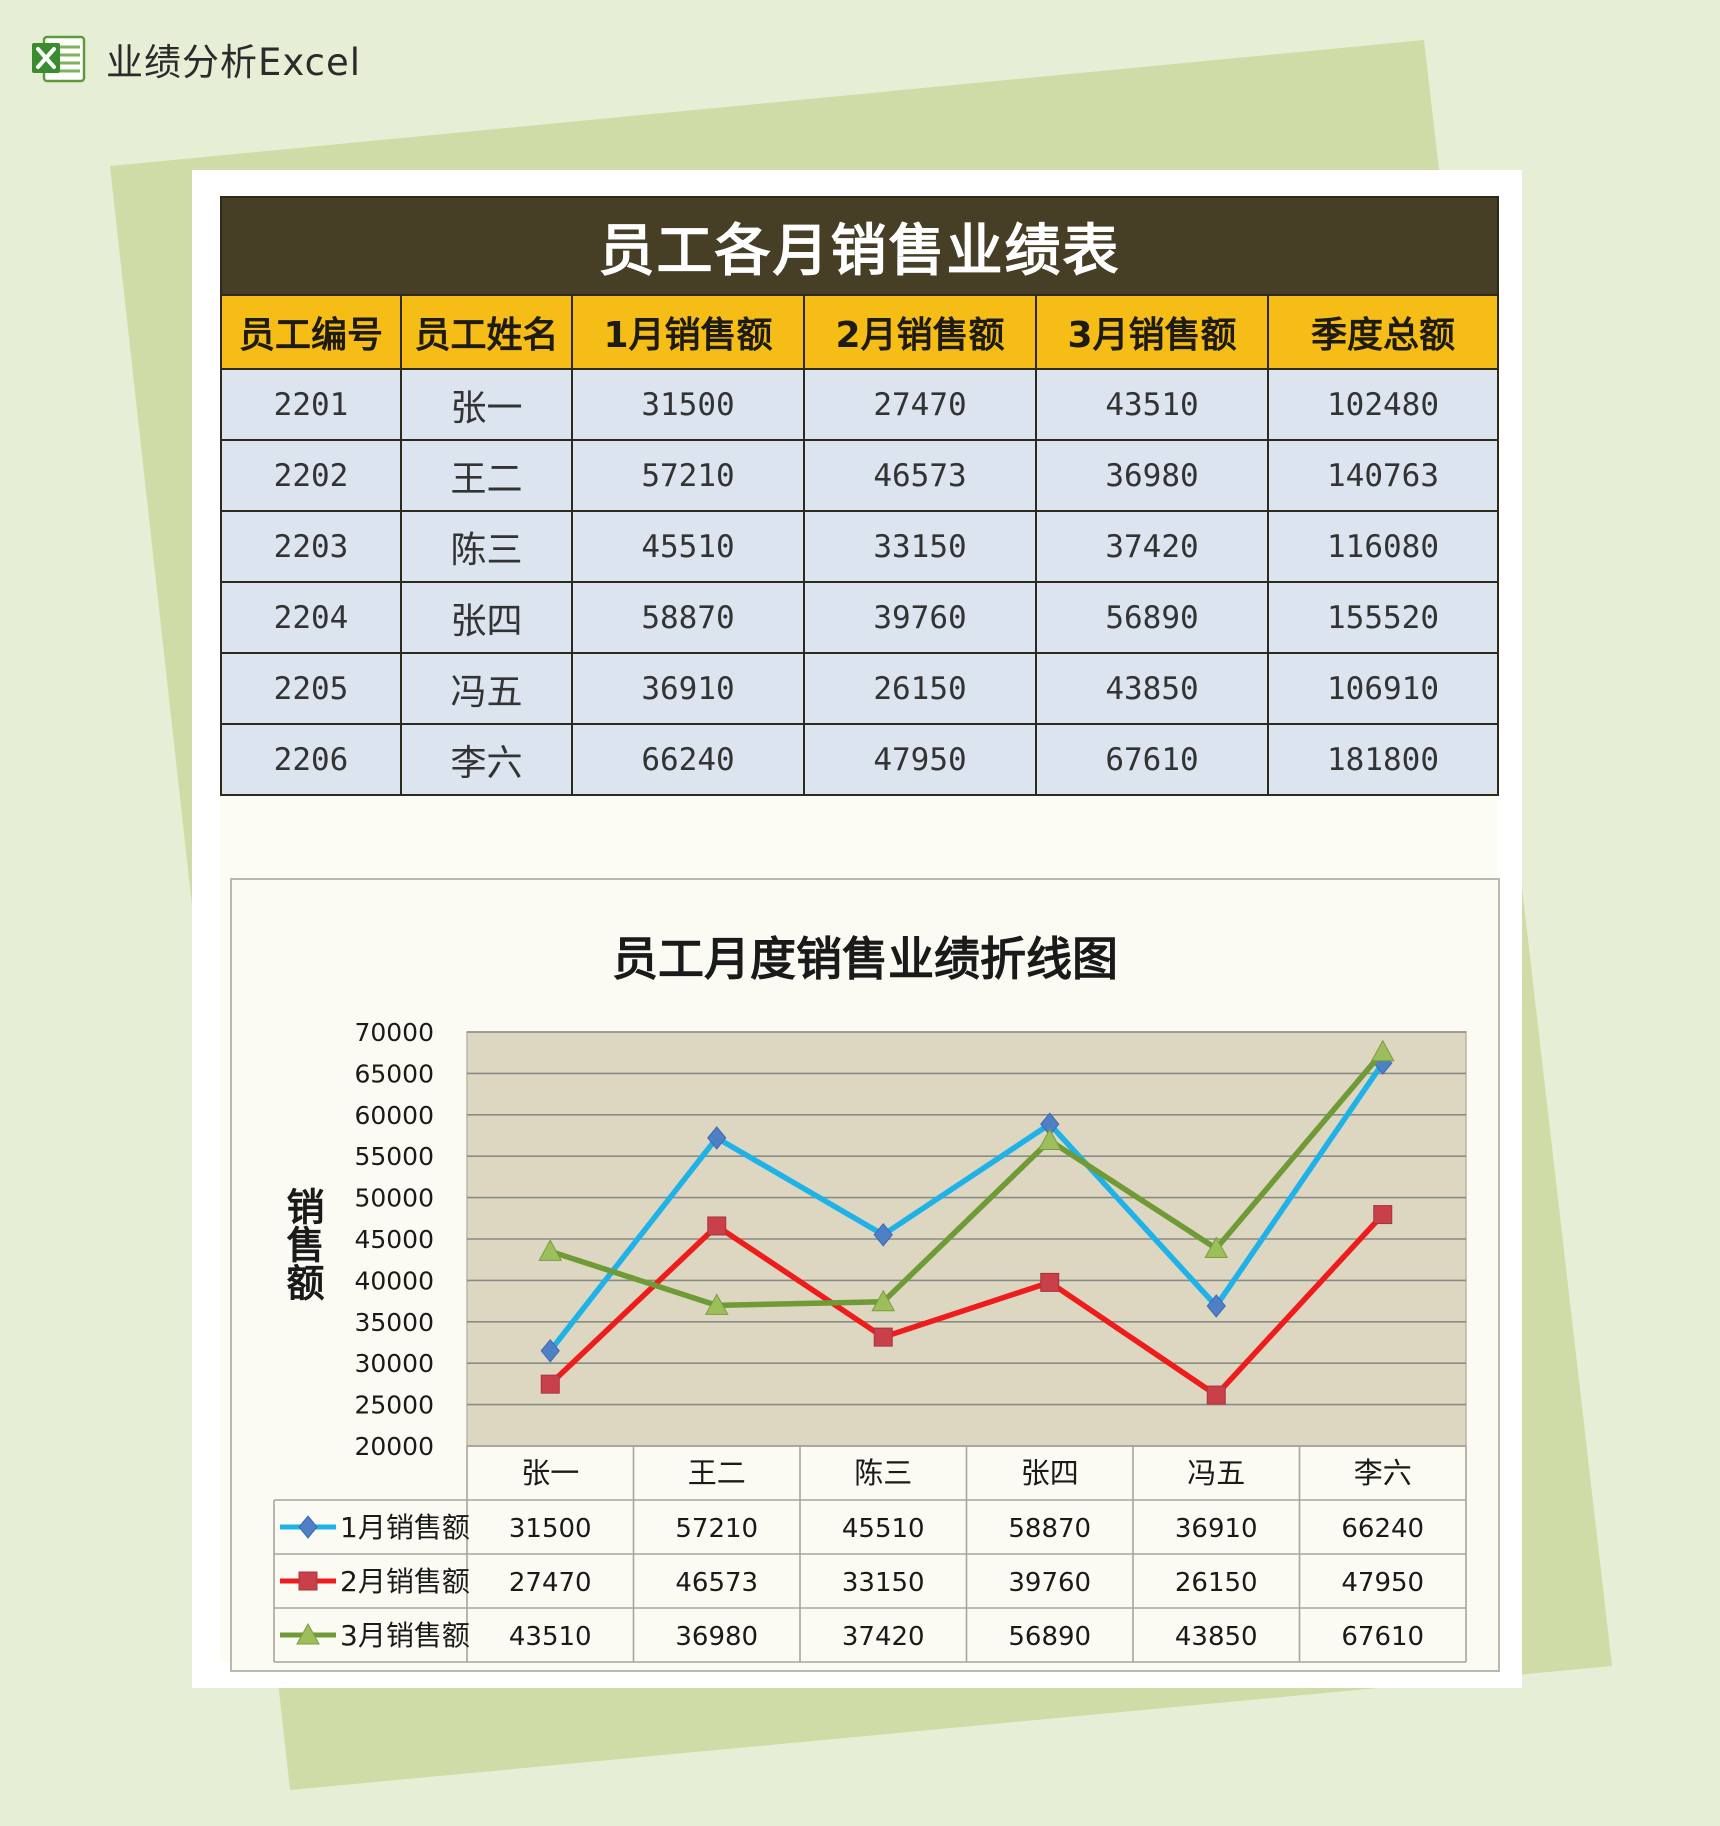 This screenshot has height=1826, width=1720. What do you see at coordinates (550, 1529) in the screenshot?
I see `data-label: 31500` at bounding box center [550, 1529].